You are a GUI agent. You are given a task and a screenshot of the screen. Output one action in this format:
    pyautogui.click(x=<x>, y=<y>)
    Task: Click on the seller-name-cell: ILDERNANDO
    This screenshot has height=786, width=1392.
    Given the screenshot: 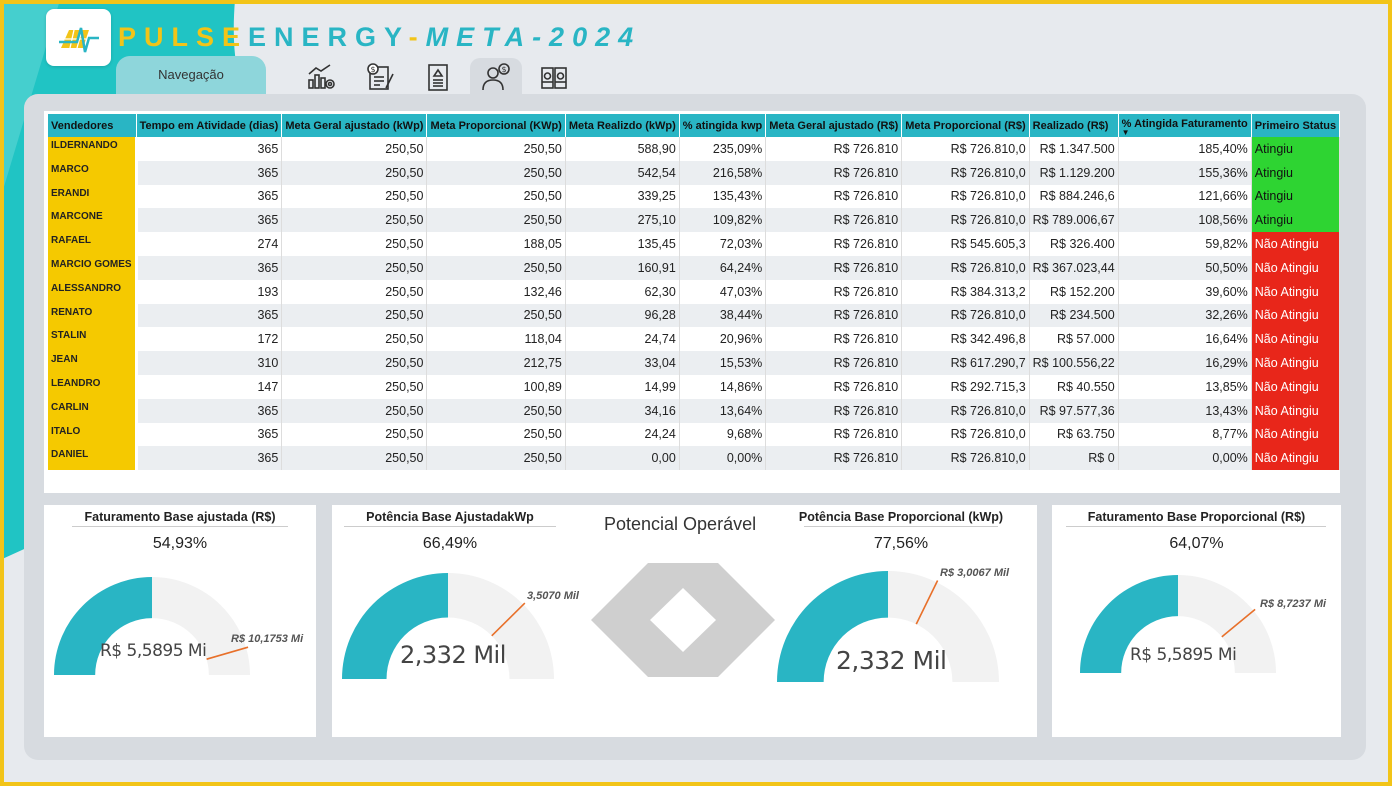 What is the action you would take?
    pyautogui.click(x=93, y=149)
    